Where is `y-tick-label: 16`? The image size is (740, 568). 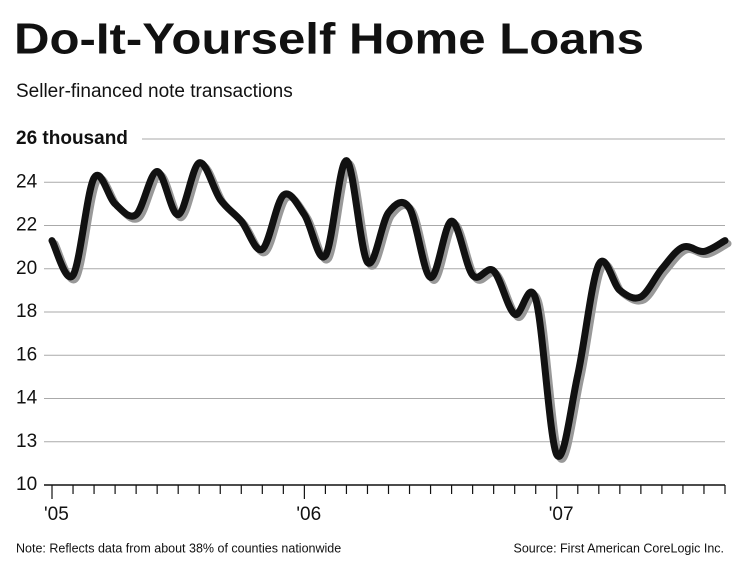
y-tick-label: 16 is located at coordinates (26, 354).